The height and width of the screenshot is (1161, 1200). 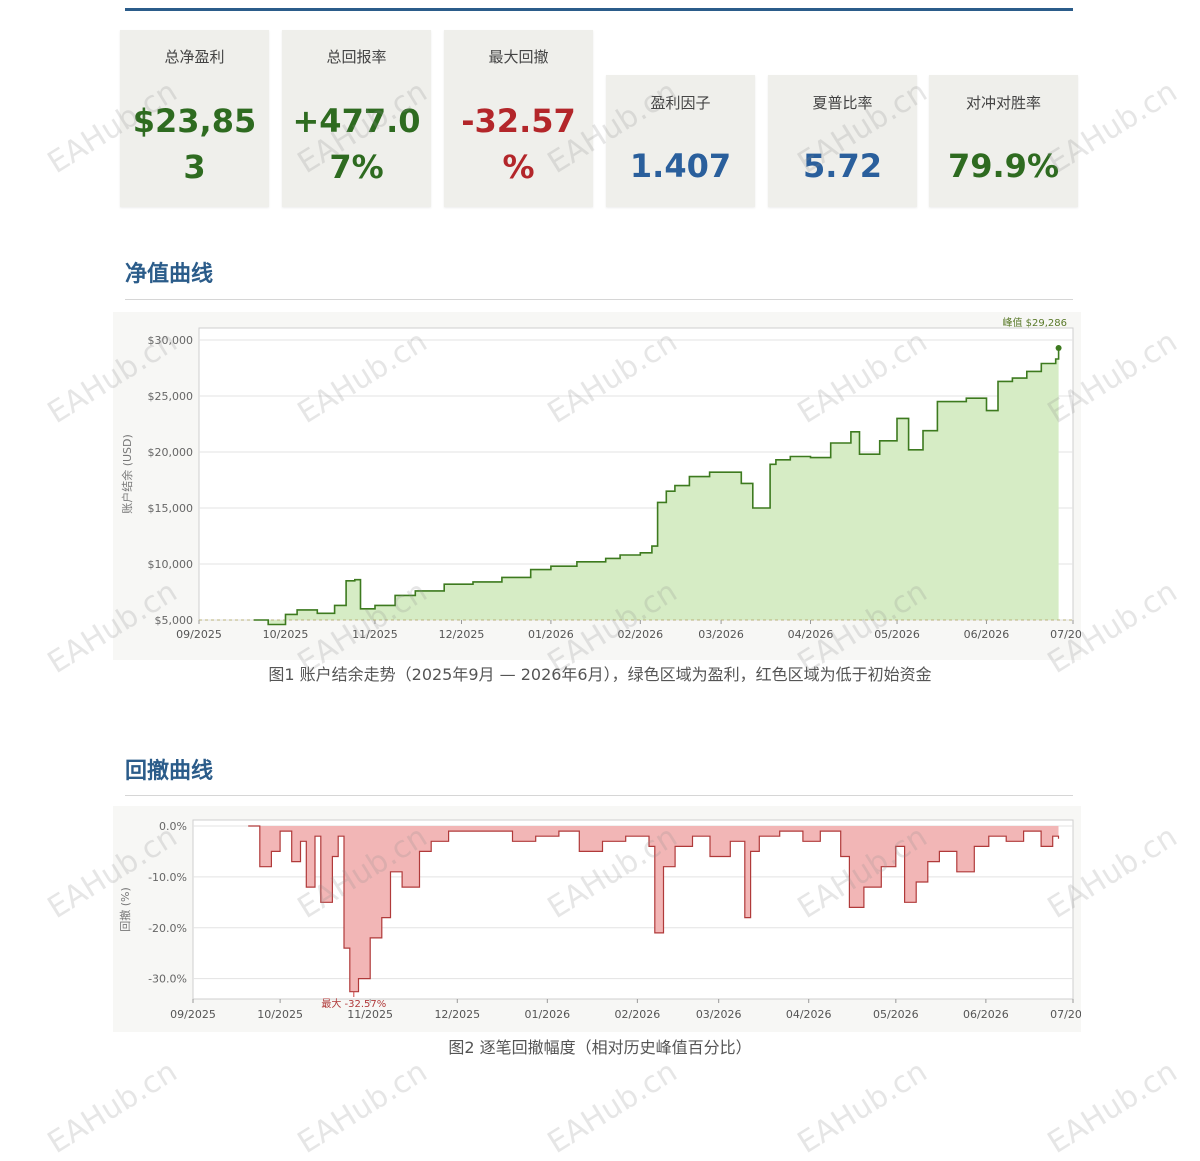 What do you see at coordinates (842, 166) in the screenshot?
I see `kpi-value: 5.72` at bounding box center [842, 166].